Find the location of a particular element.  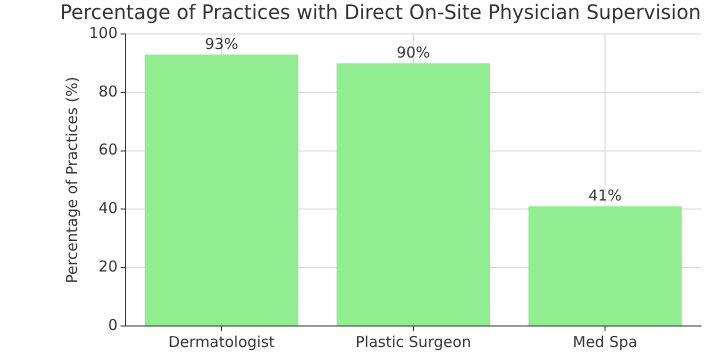

x-tick-label: Dermatologist is located at coordinates (221, 341).